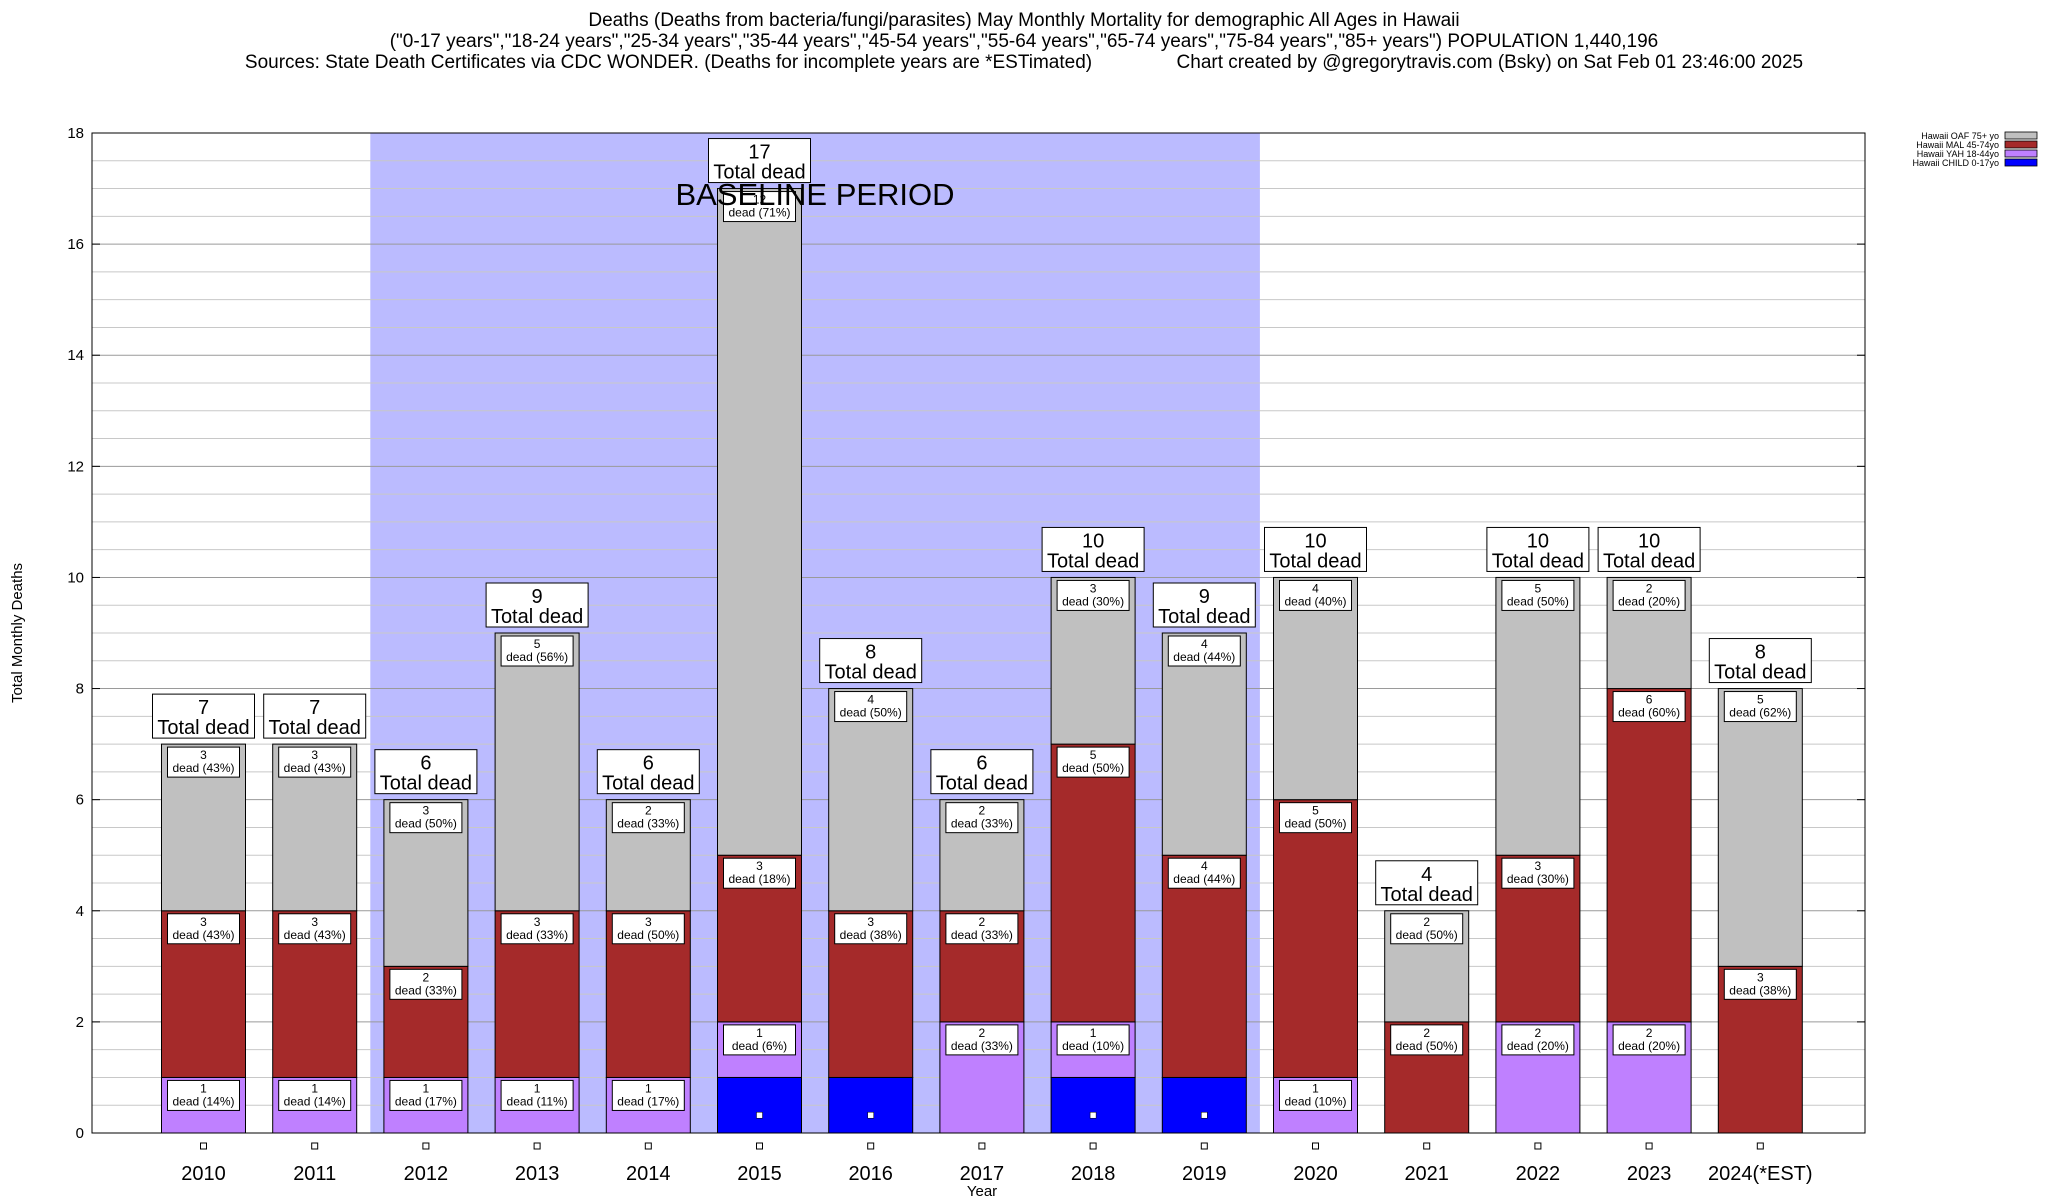  I want to click on segment-label-count: 12, so click(760, 200).